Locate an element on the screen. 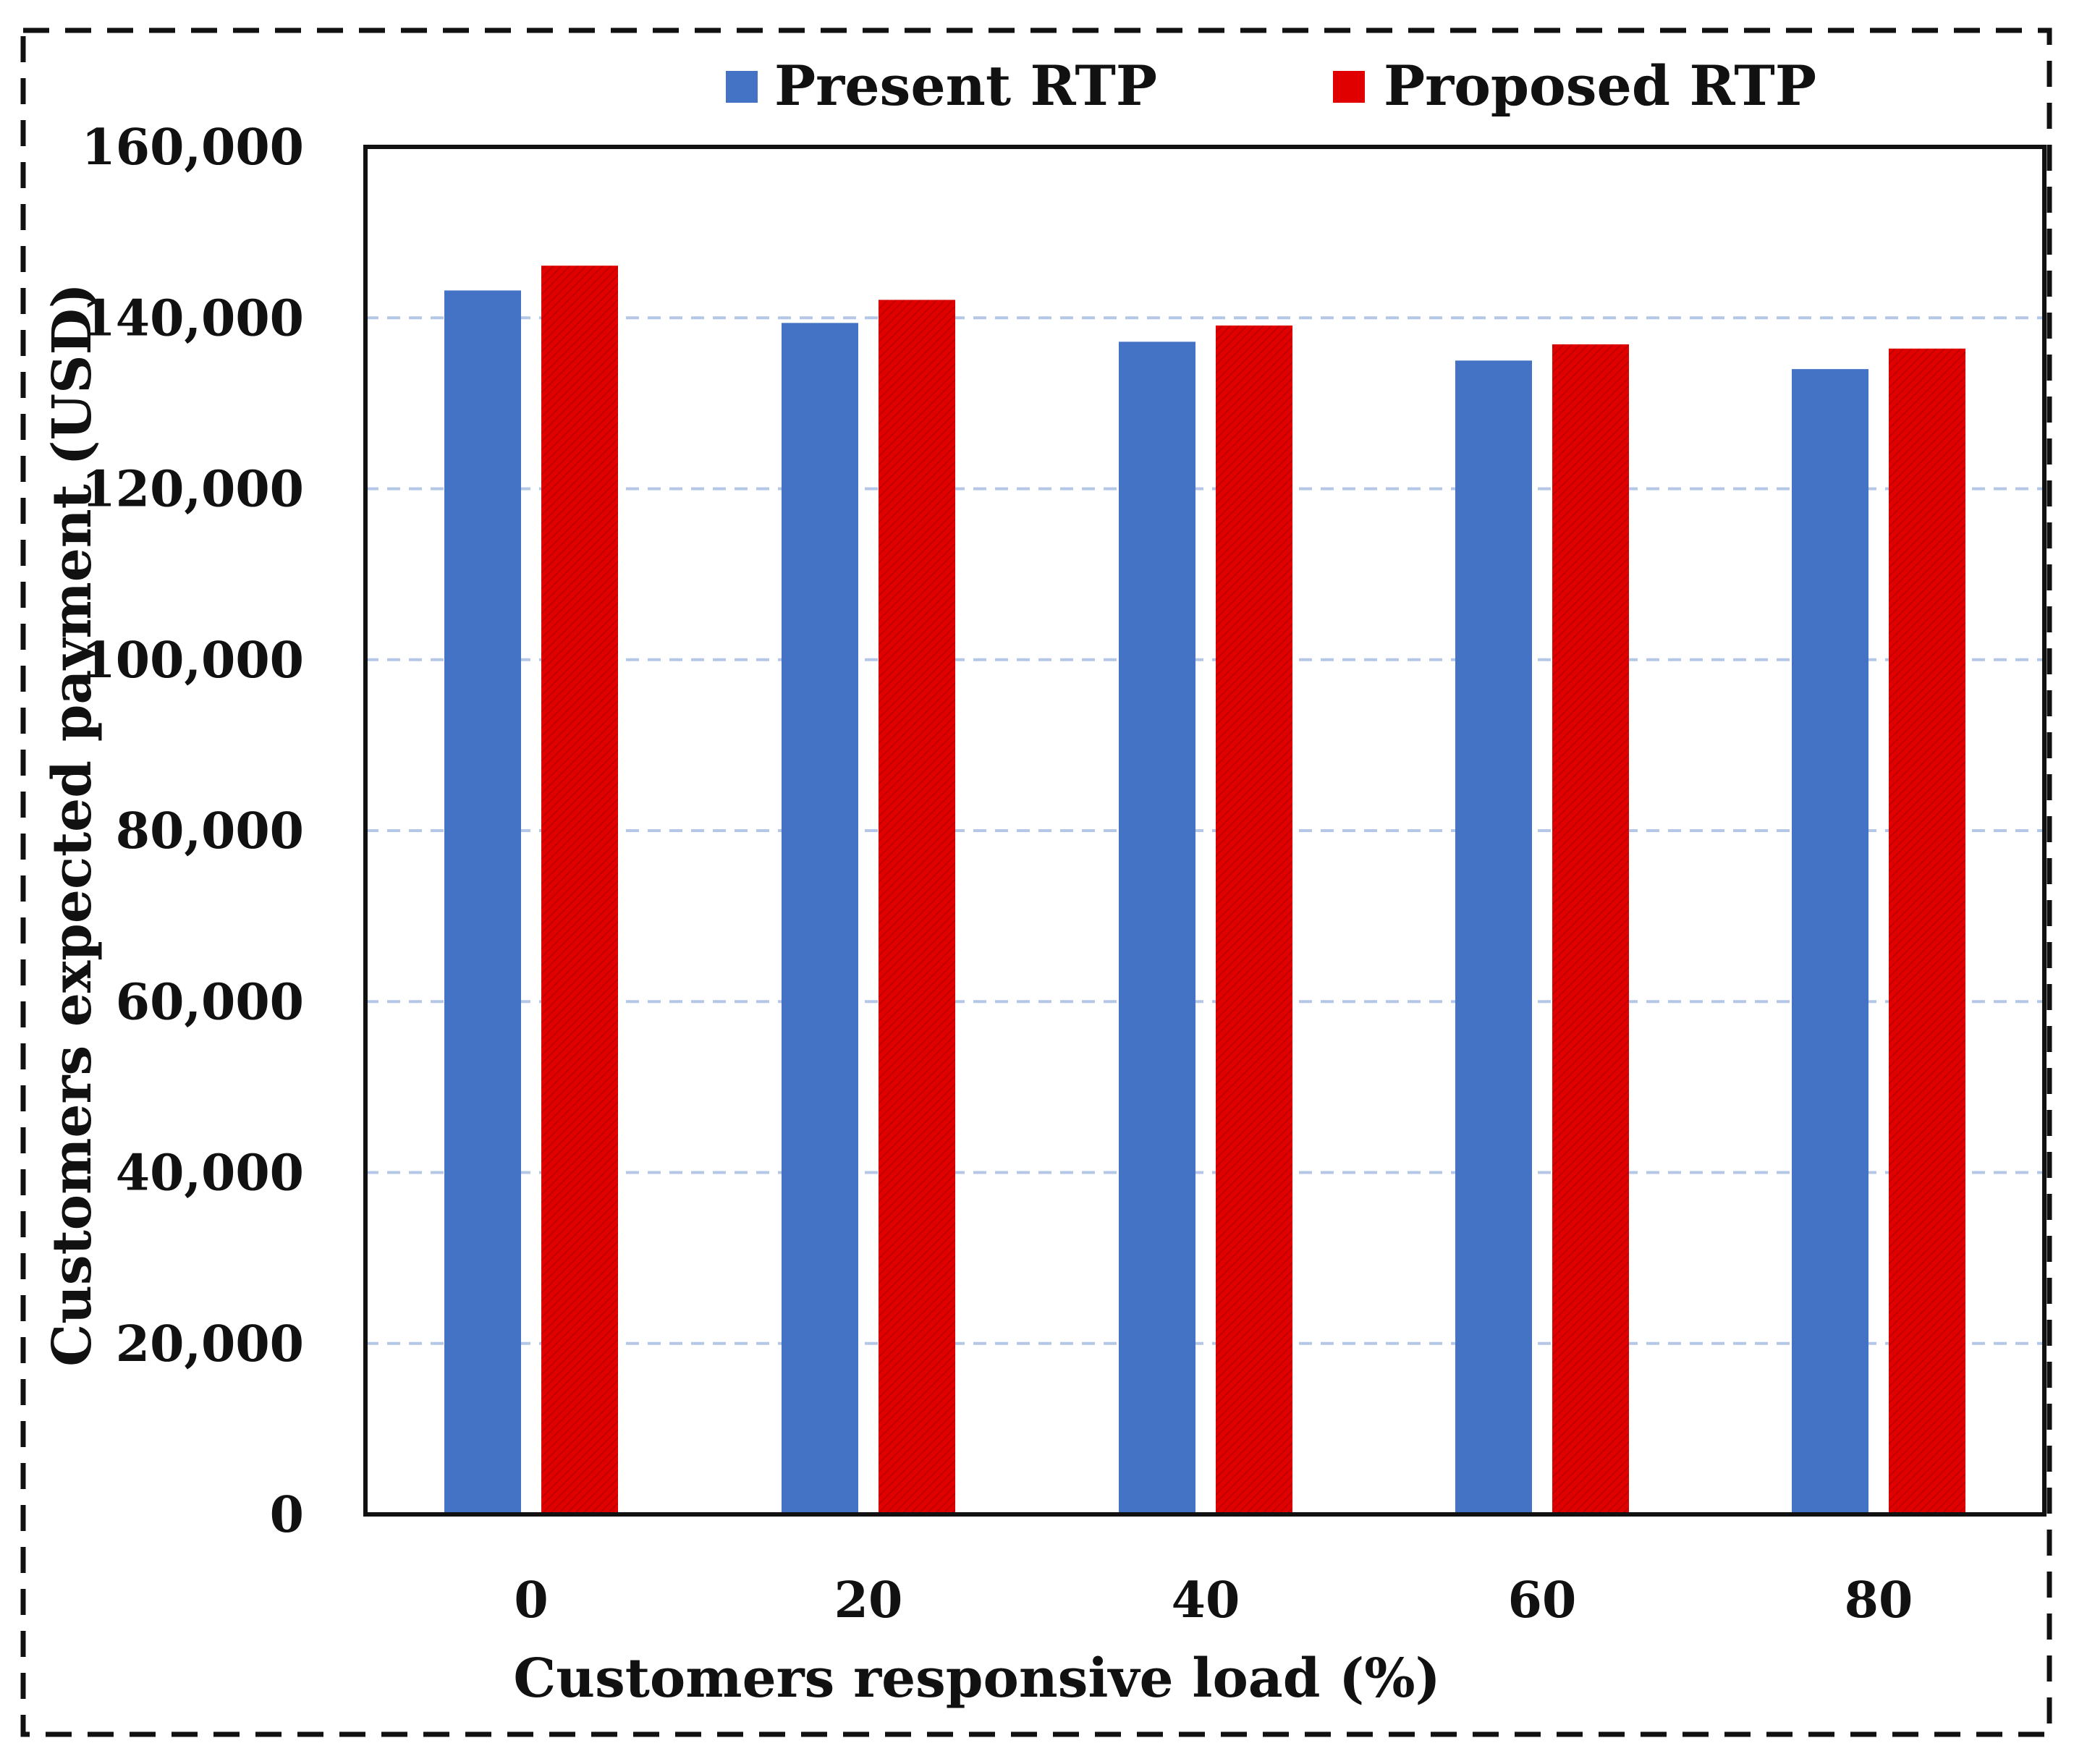  y-tick-label: 60,000 is located at coordinates (210, 1002).